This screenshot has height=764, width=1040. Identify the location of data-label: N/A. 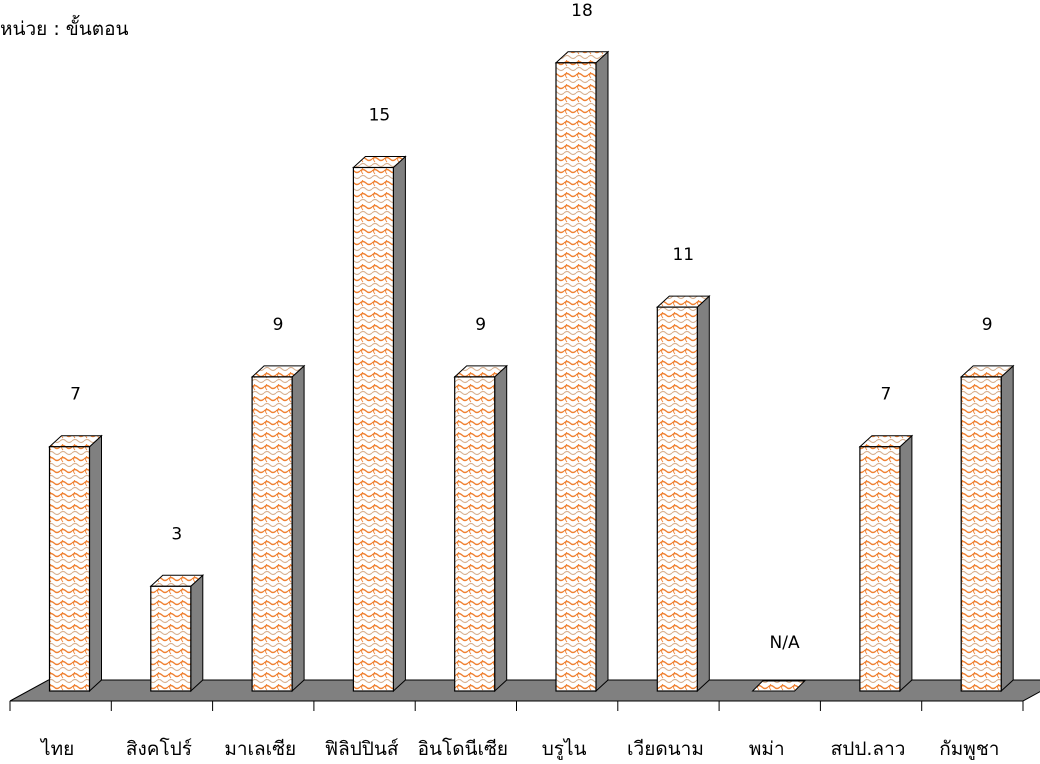
(785, 643).